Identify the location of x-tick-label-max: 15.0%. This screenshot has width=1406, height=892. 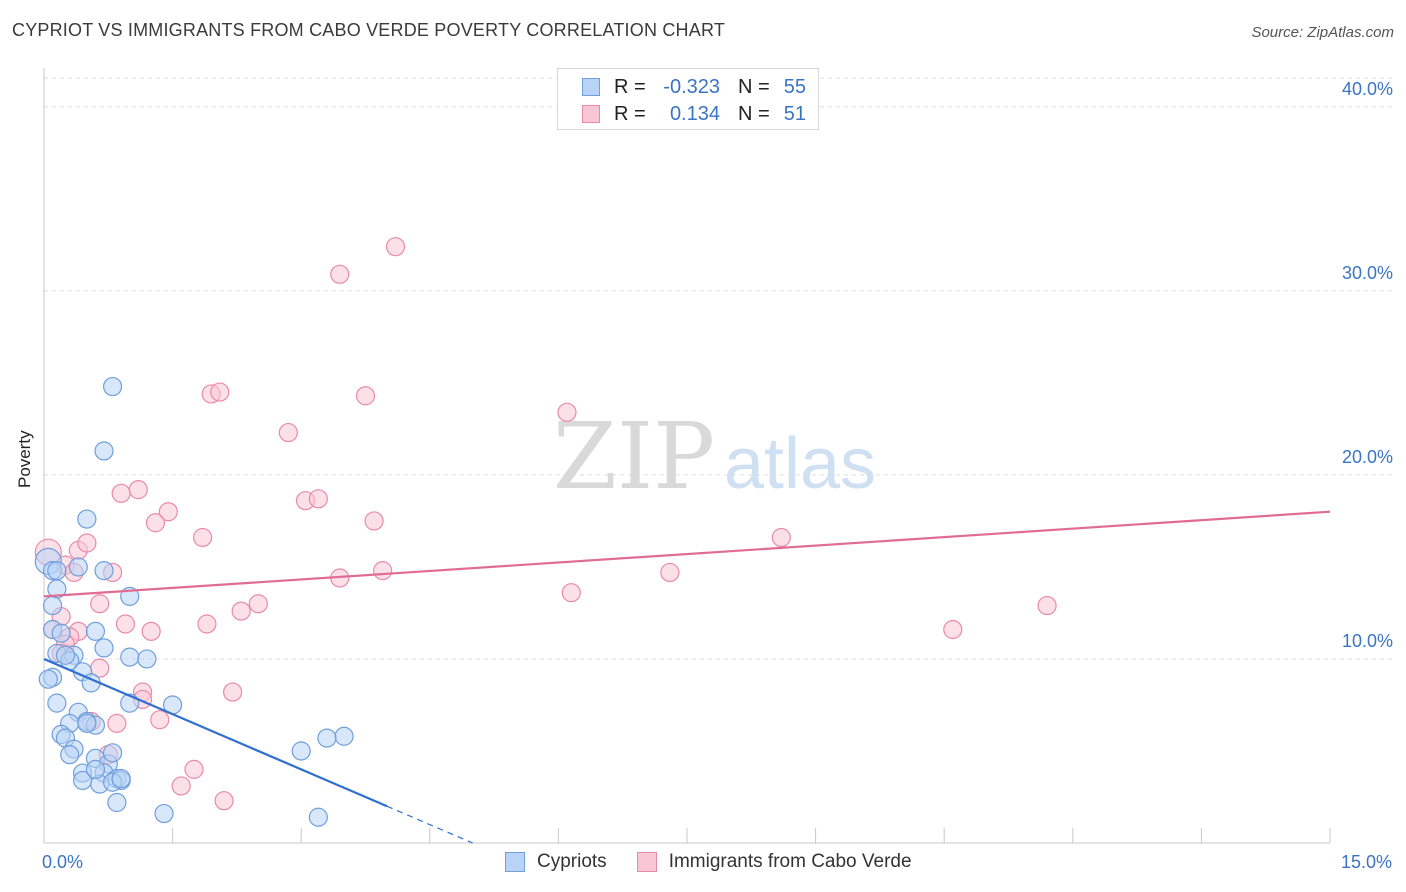
(1366, 862).